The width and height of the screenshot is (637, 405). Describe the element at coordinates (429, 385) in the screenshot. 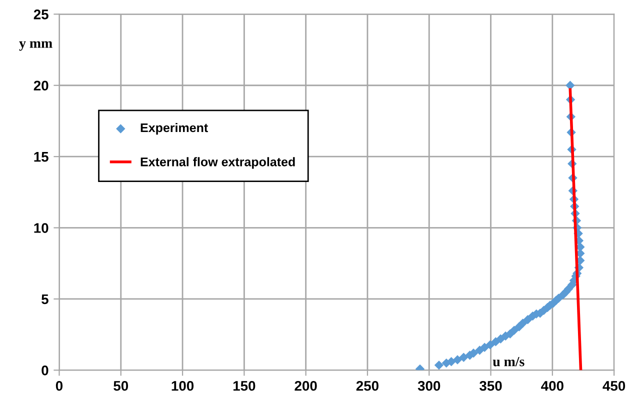

I see `x-tick-label: 300` at that location.